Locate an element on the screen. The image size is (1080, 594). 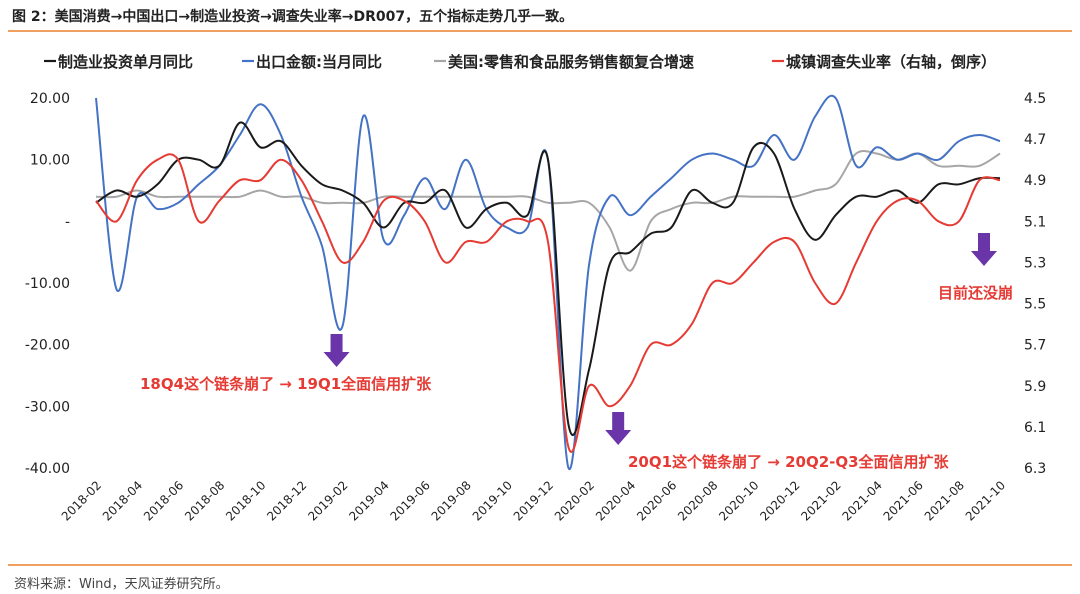
annotation-text: 目前还没崩 is located at coordinates (975, 293).